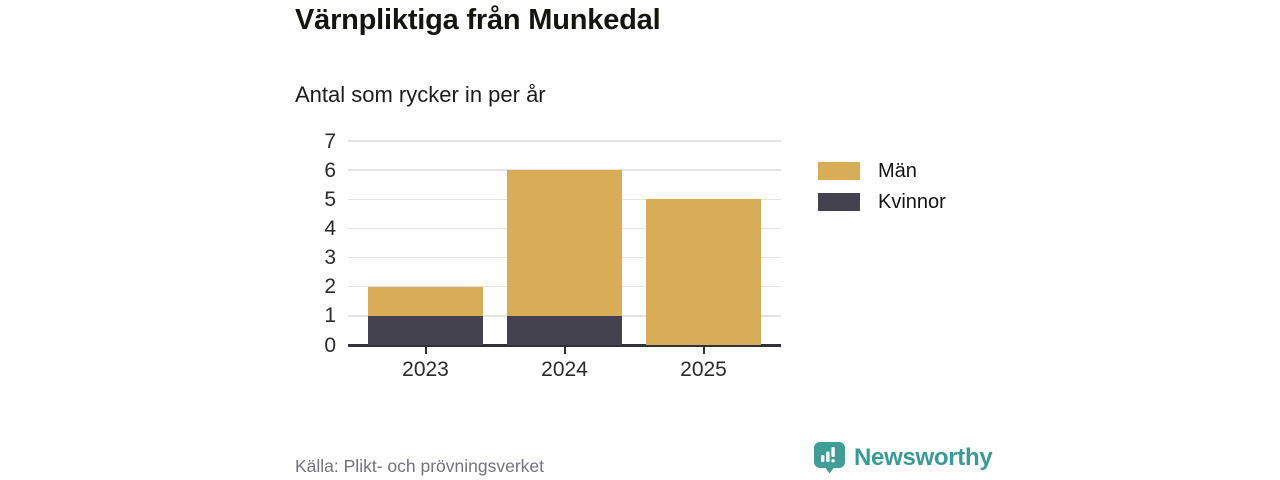 The height and width of the screenshot is (480, 1280). What do you see at coordinates (829, 457) in the screenshot?
I see `newsworthy-bubble-chart-icon` at bounding box center [829, 457].